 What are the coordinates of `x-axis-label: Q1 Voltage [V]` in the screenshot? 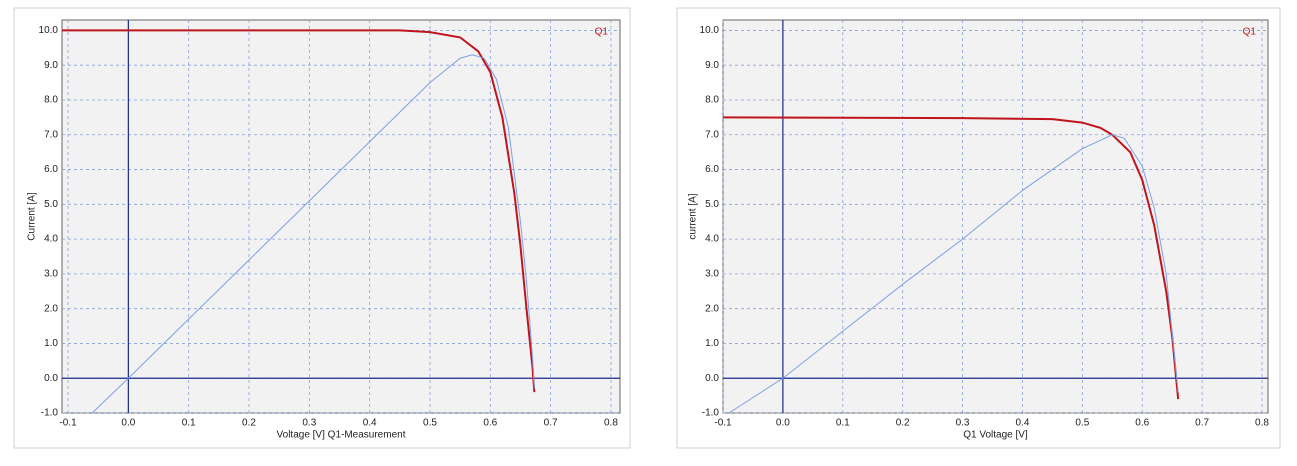 It's located at (995, 435).